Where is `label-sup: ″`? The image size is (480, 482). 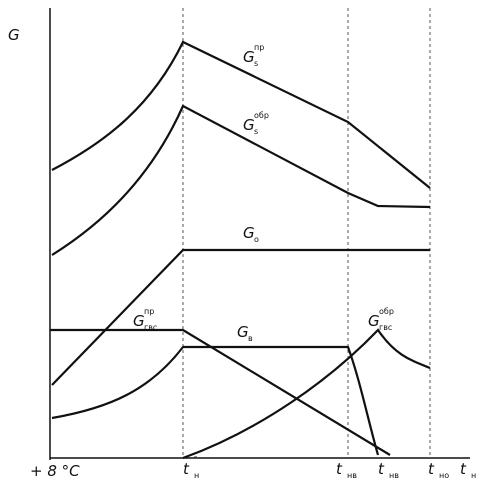 label-sup: ″ is located at coordinates (195, 459).